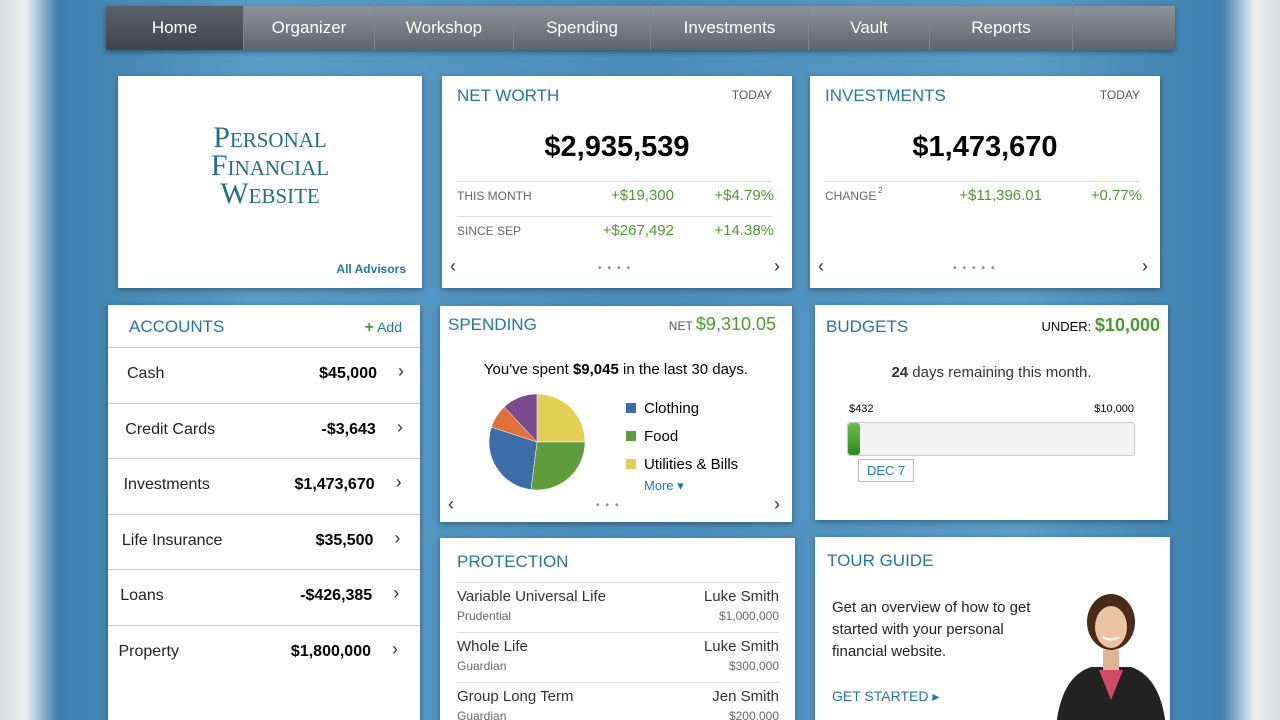  What do you see at coordinates (680, 326) in the screenshot?
I see `net-label: NET` at bounding box center [680, 326].